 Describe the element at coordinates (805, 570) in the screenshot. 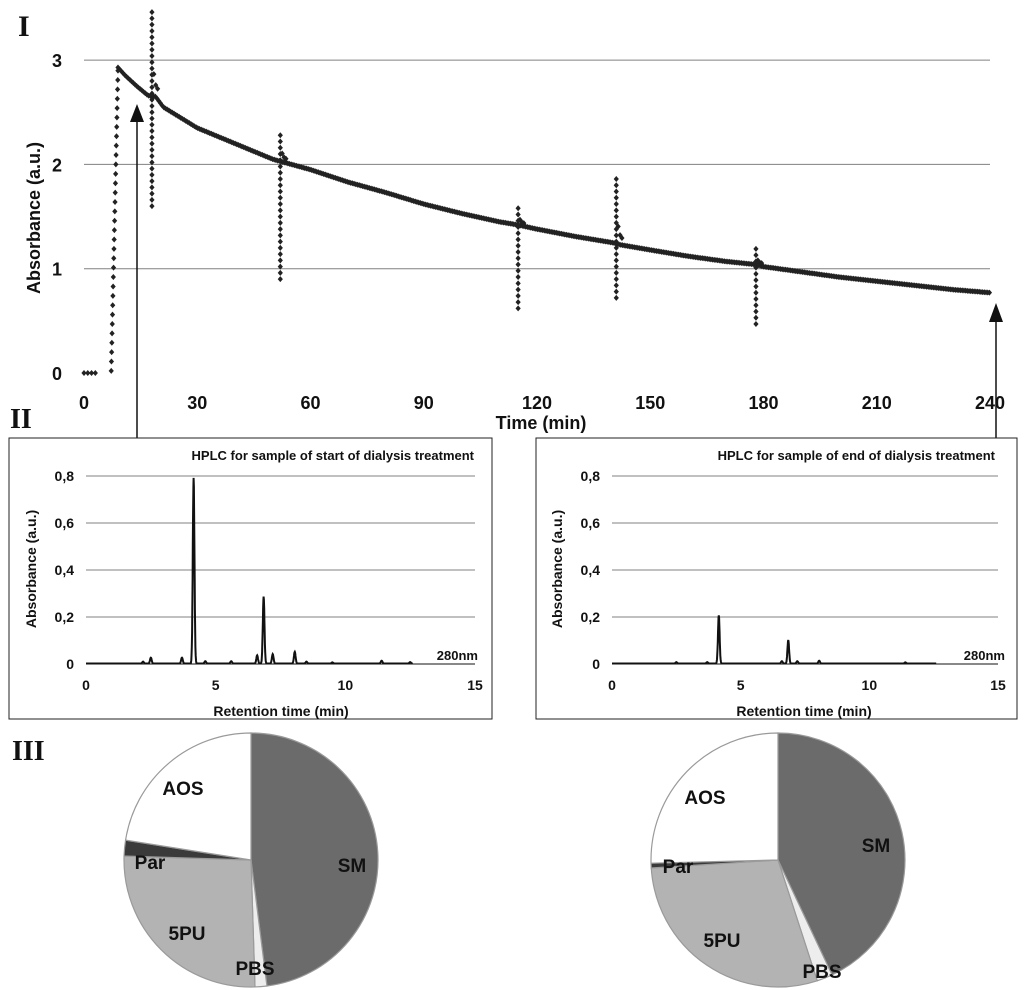

I see `chart-grid` at that location.